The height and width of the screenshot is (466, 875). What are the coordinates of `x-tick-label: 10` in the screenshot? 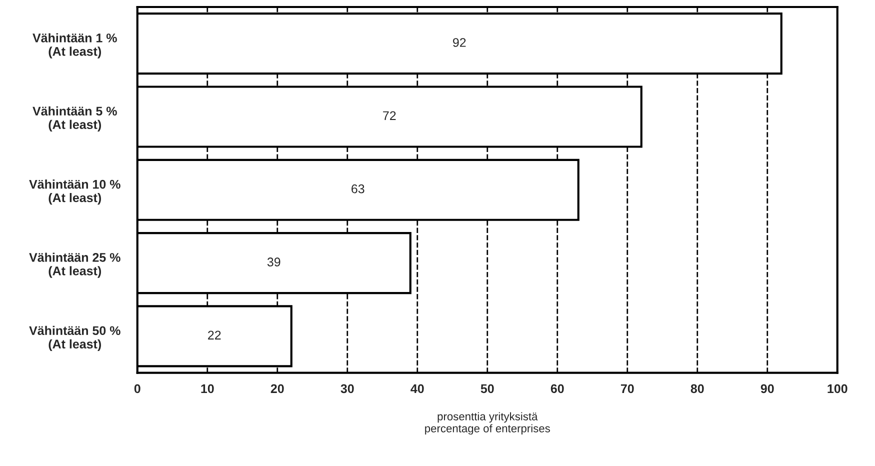 It's located at (207, 389).